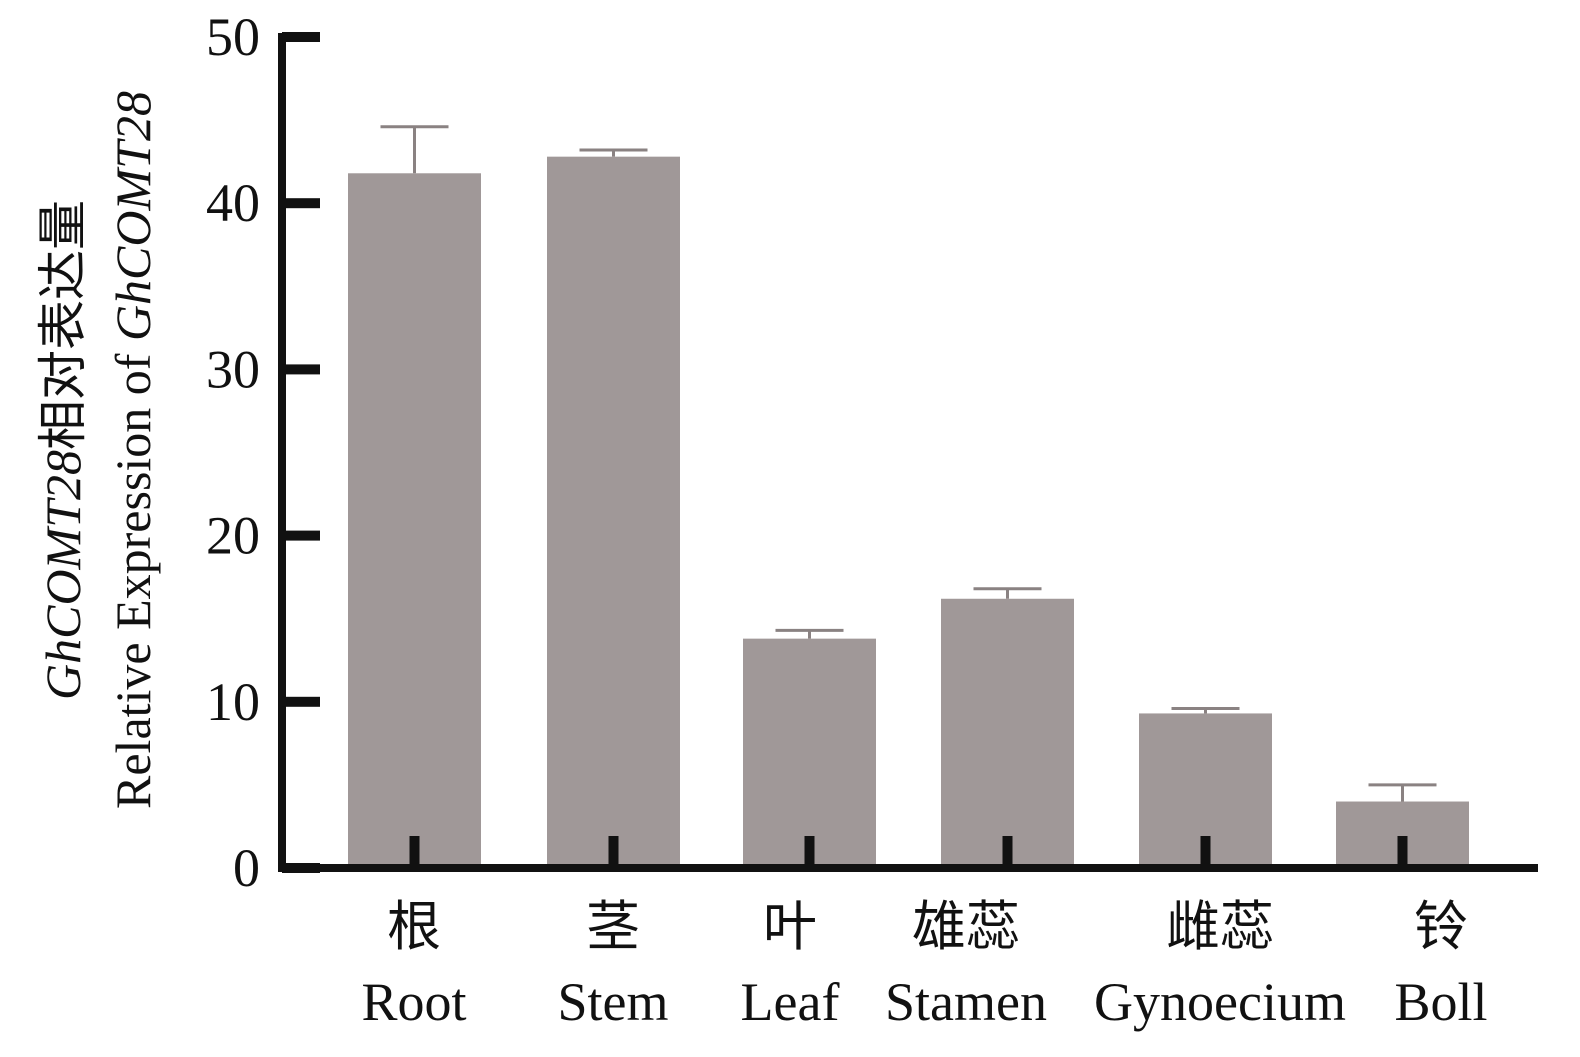  Describe the element at coordinates (414, 852) in the screenshot. I see `x-tick-root` at that location.